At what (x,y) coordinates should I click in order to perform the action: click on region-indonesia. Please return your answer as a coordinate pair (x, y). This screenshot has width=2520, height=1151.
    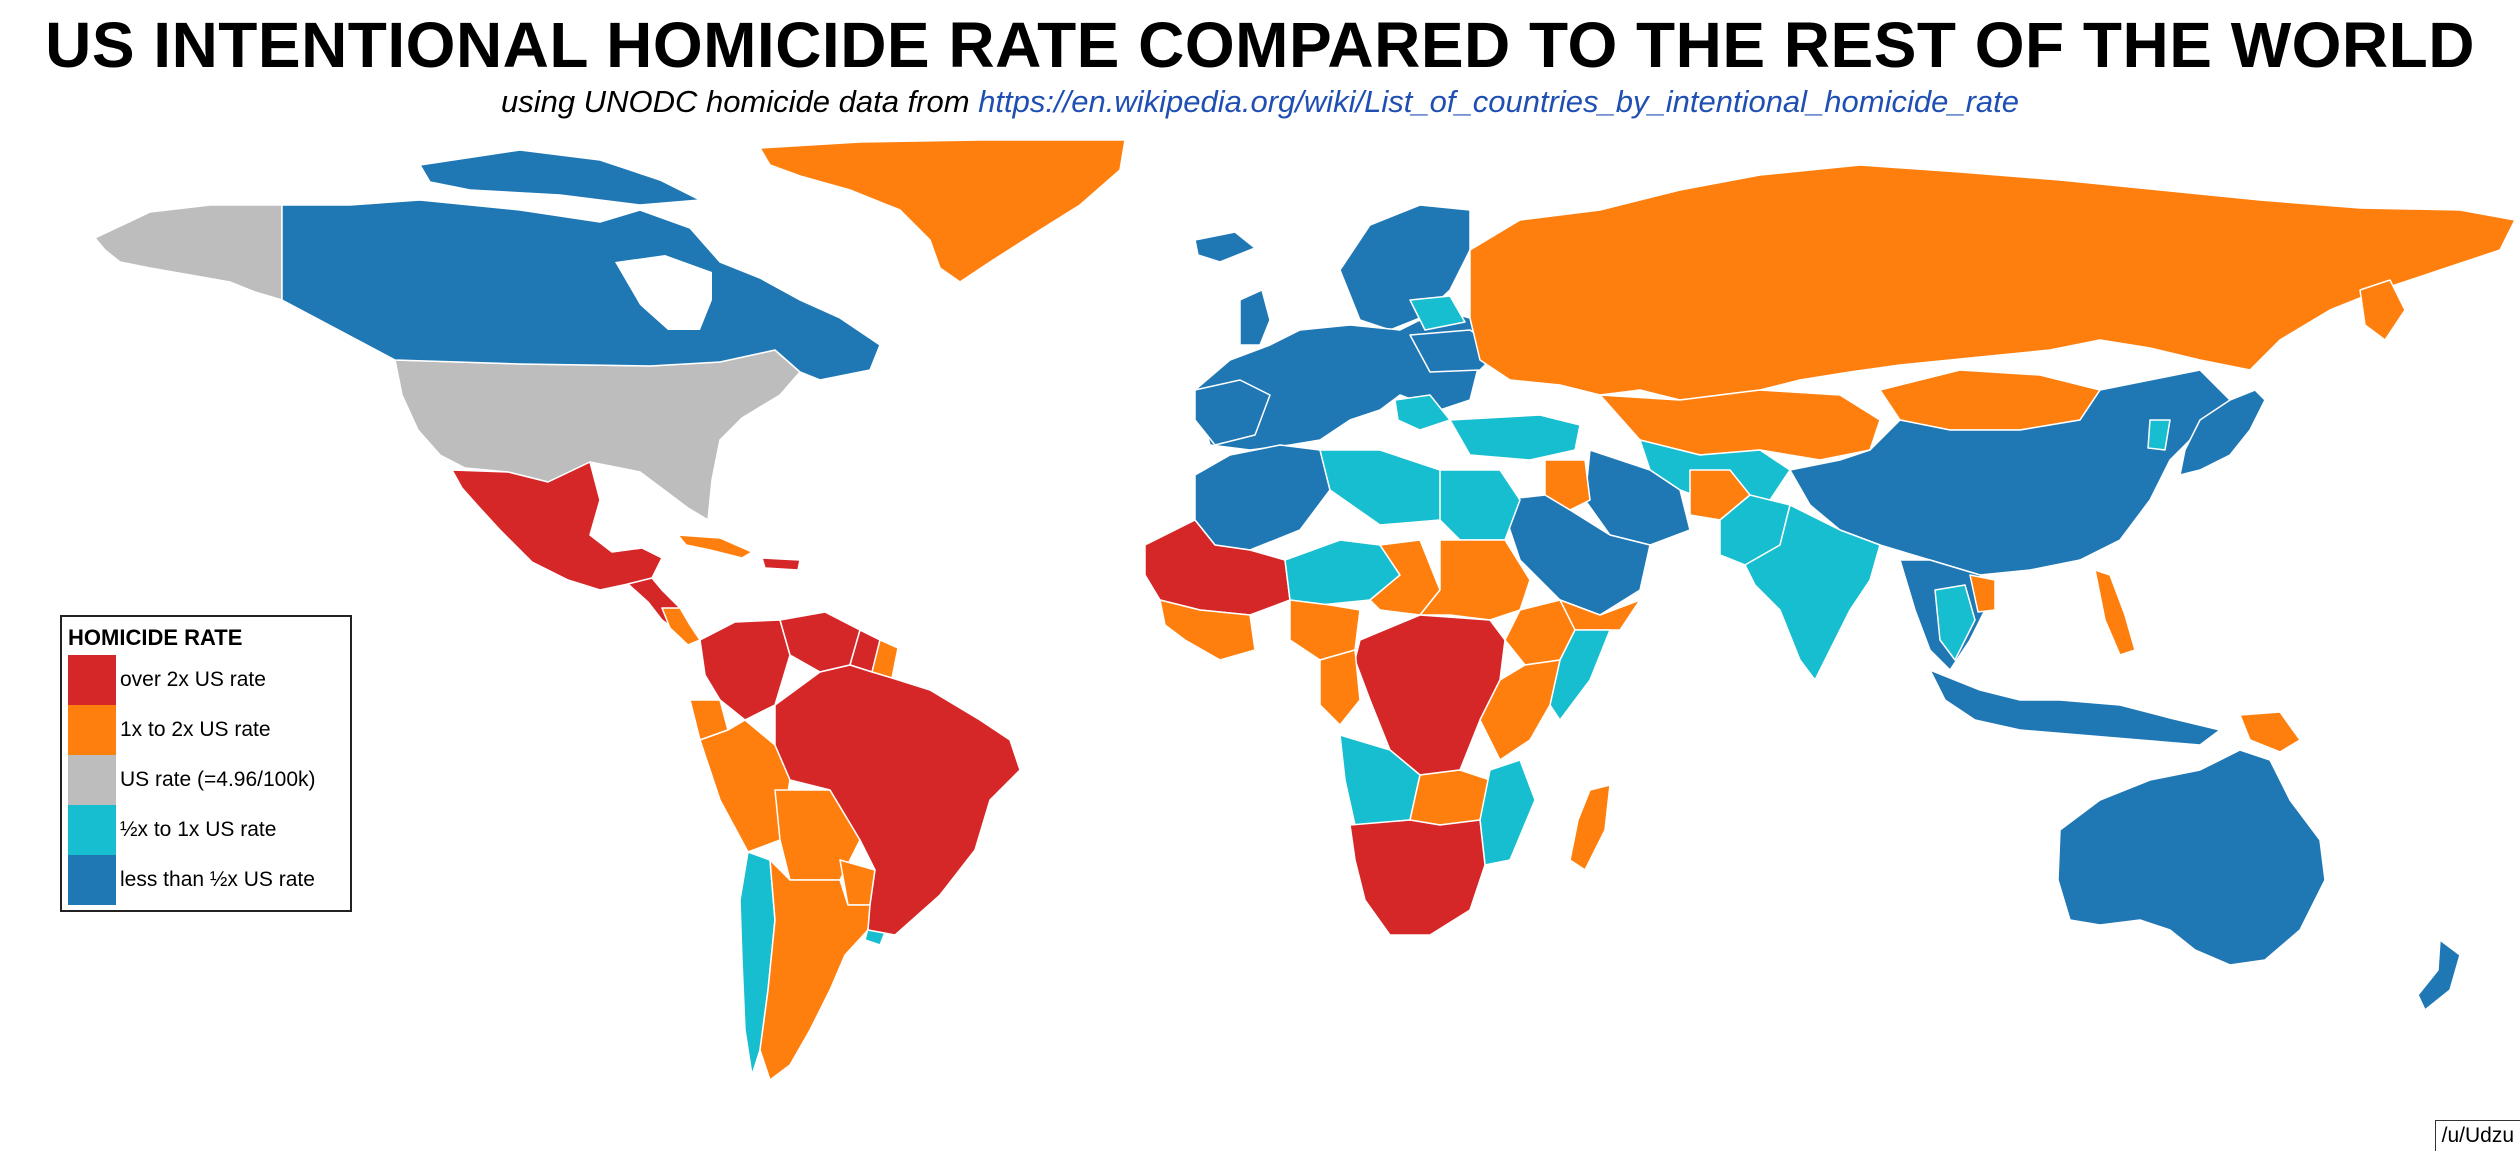
    Looking at the image, I should click on (2075, 707).